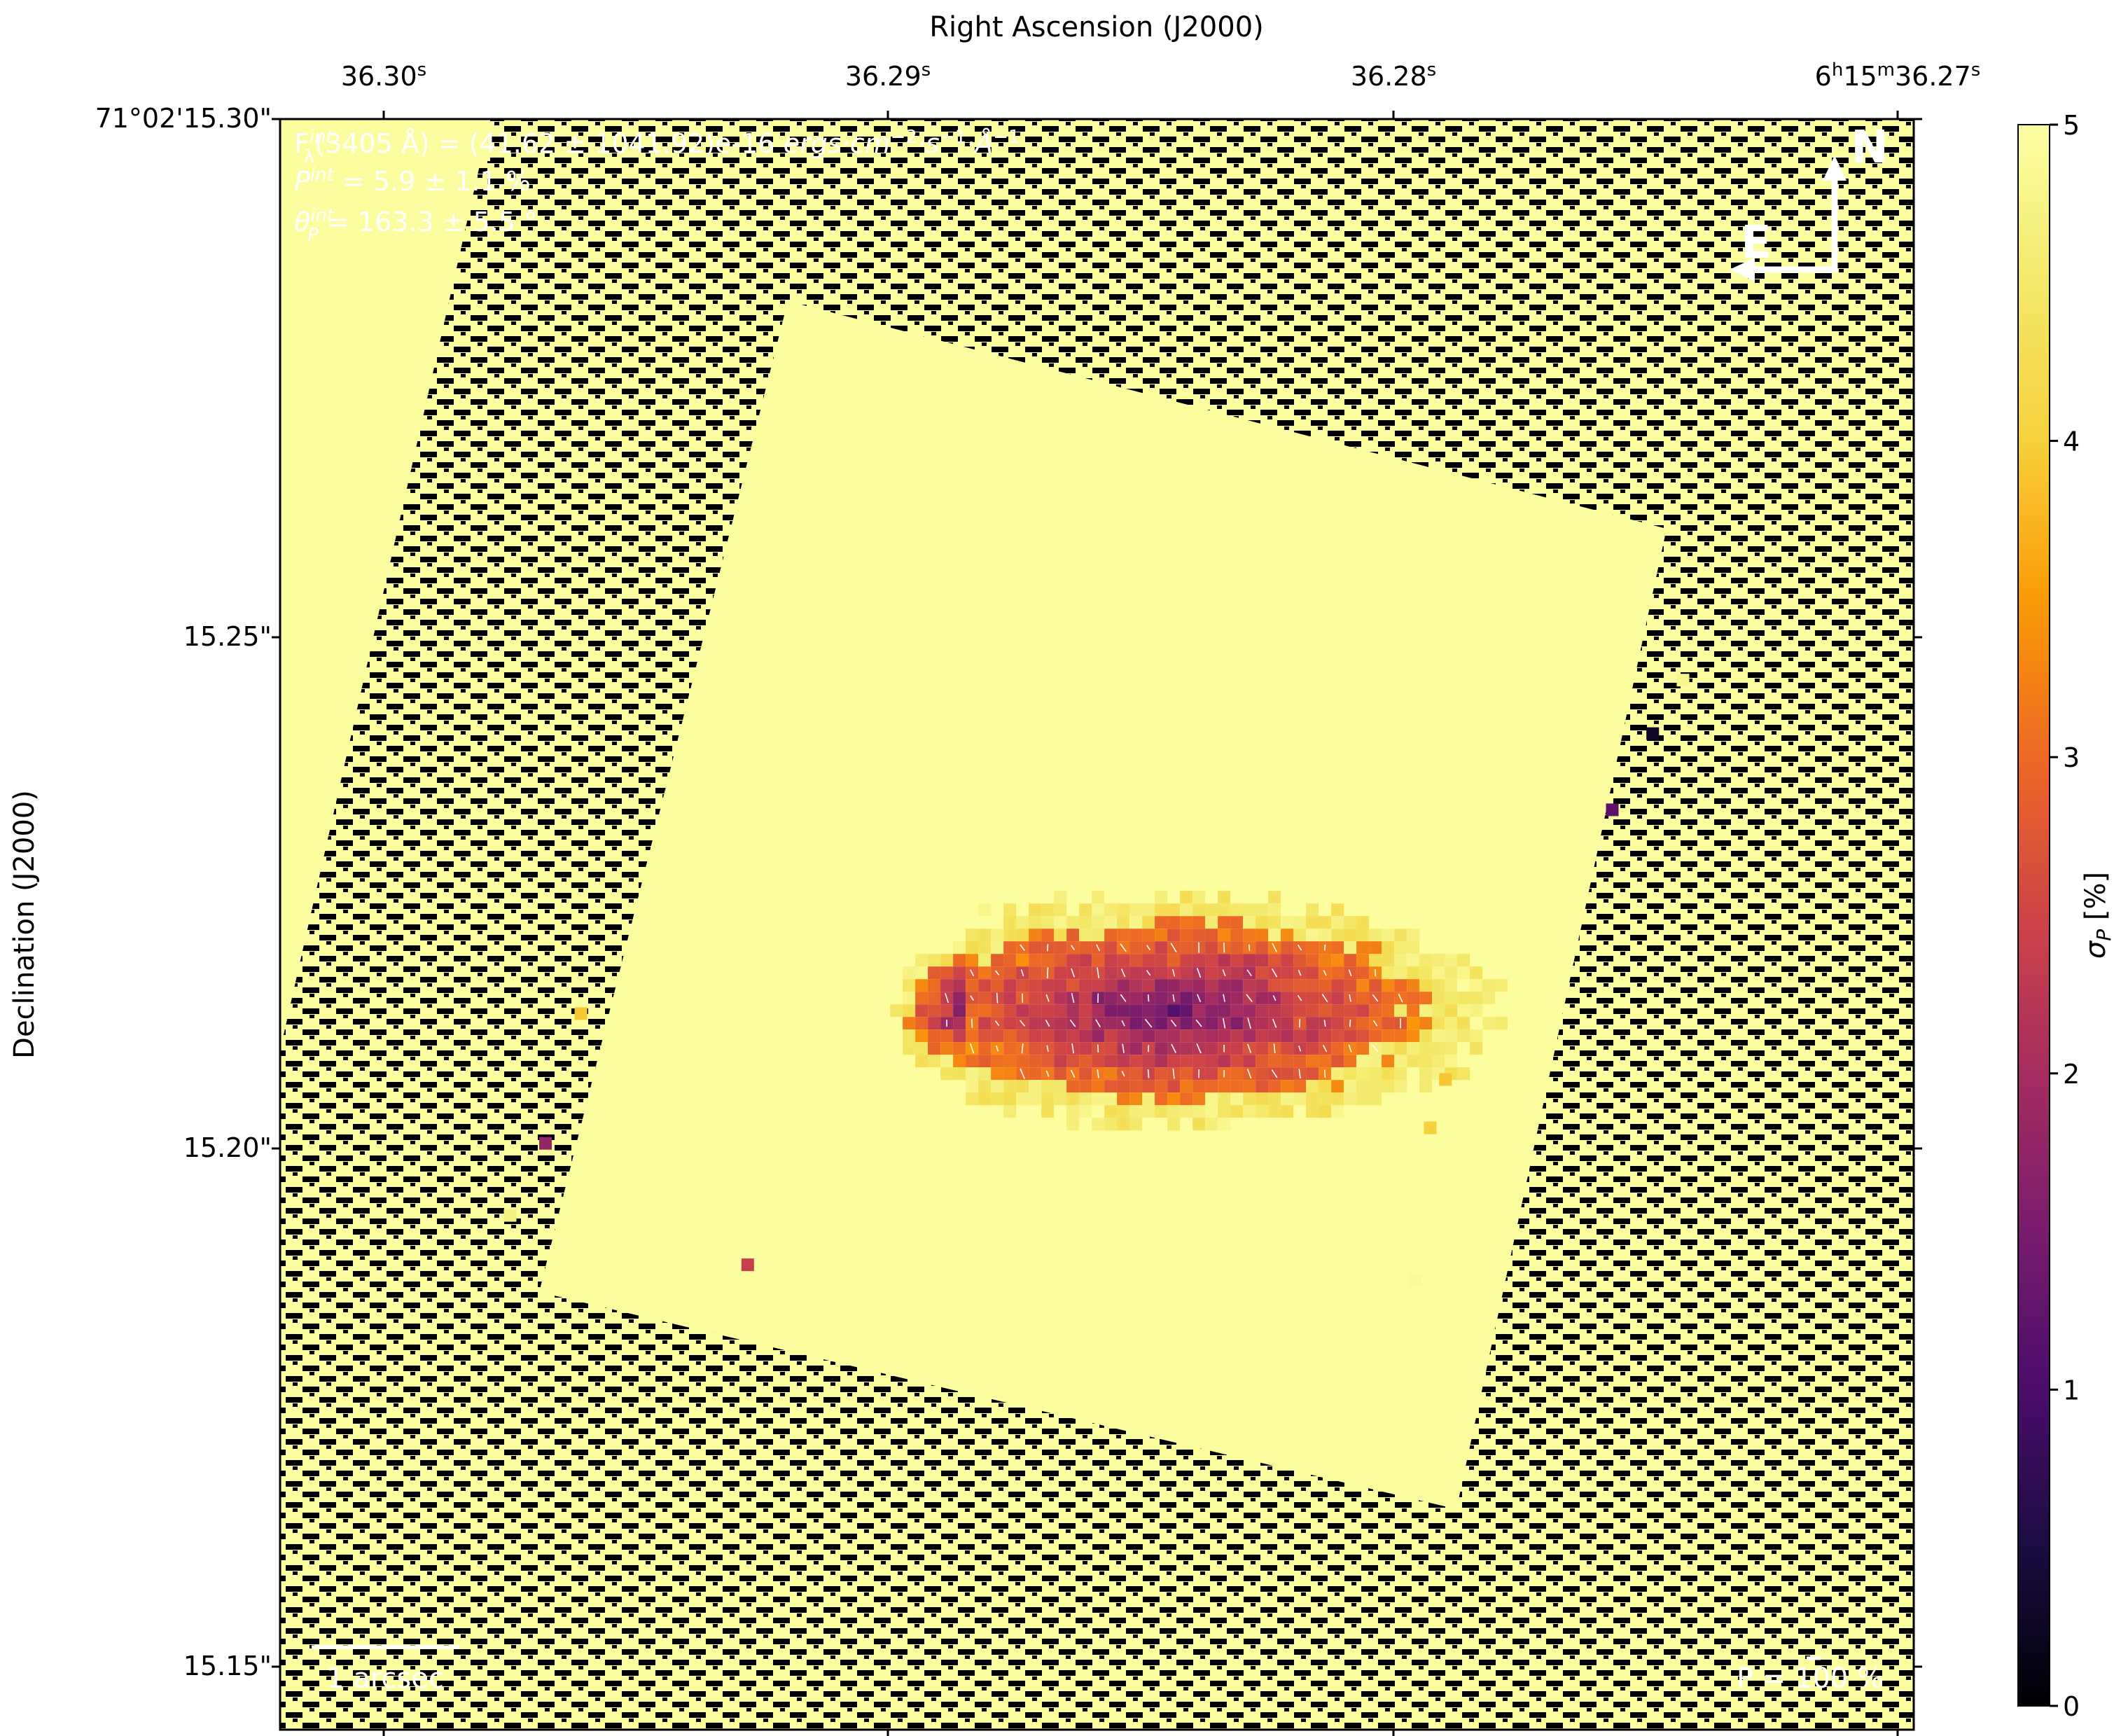 The height and width of the screenshot is (1736, 2121). I want to click on colorbar-gradient, so click(2034, 915).